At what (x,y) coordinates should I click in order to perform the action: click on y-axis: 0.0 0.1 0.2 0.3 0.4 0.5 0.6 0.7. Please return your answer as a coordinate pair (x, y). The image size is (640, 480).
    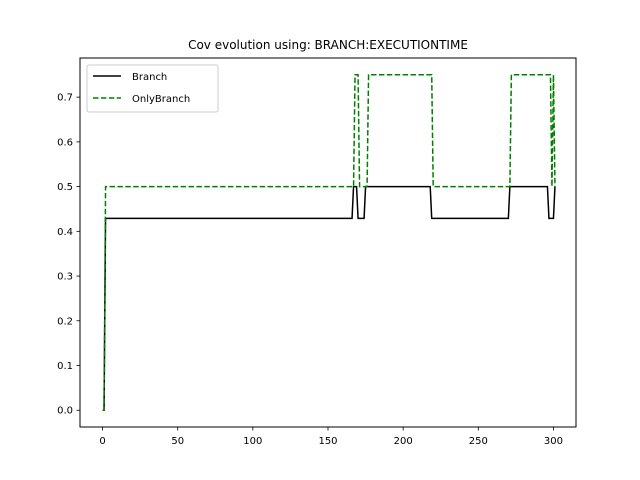
    Looking at the image, I should click on (68, 255).